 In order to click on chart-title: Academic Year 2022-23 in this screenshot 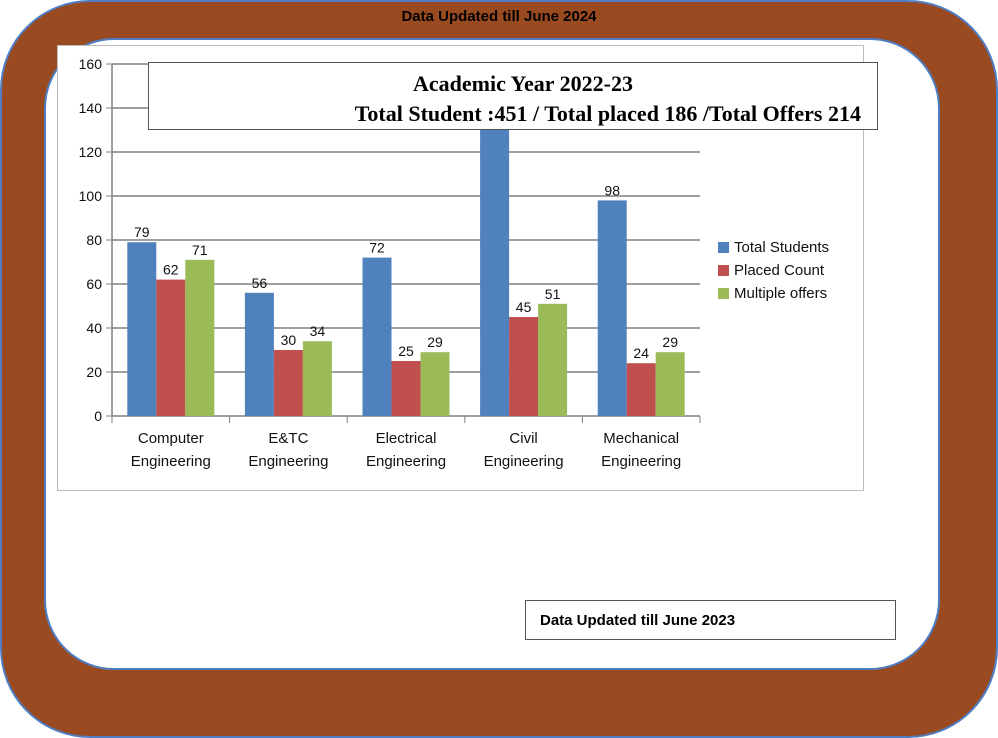, I will do `click(523, 83)`.